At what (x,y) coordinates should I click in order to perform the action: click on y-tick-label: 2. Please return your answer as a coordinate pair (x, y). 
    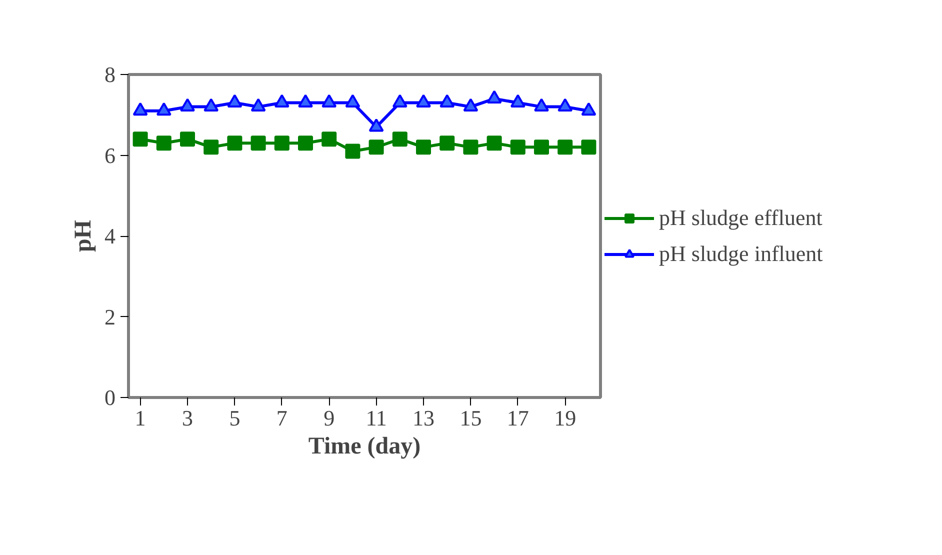
    Looking at the image, I should click on (110, 317).